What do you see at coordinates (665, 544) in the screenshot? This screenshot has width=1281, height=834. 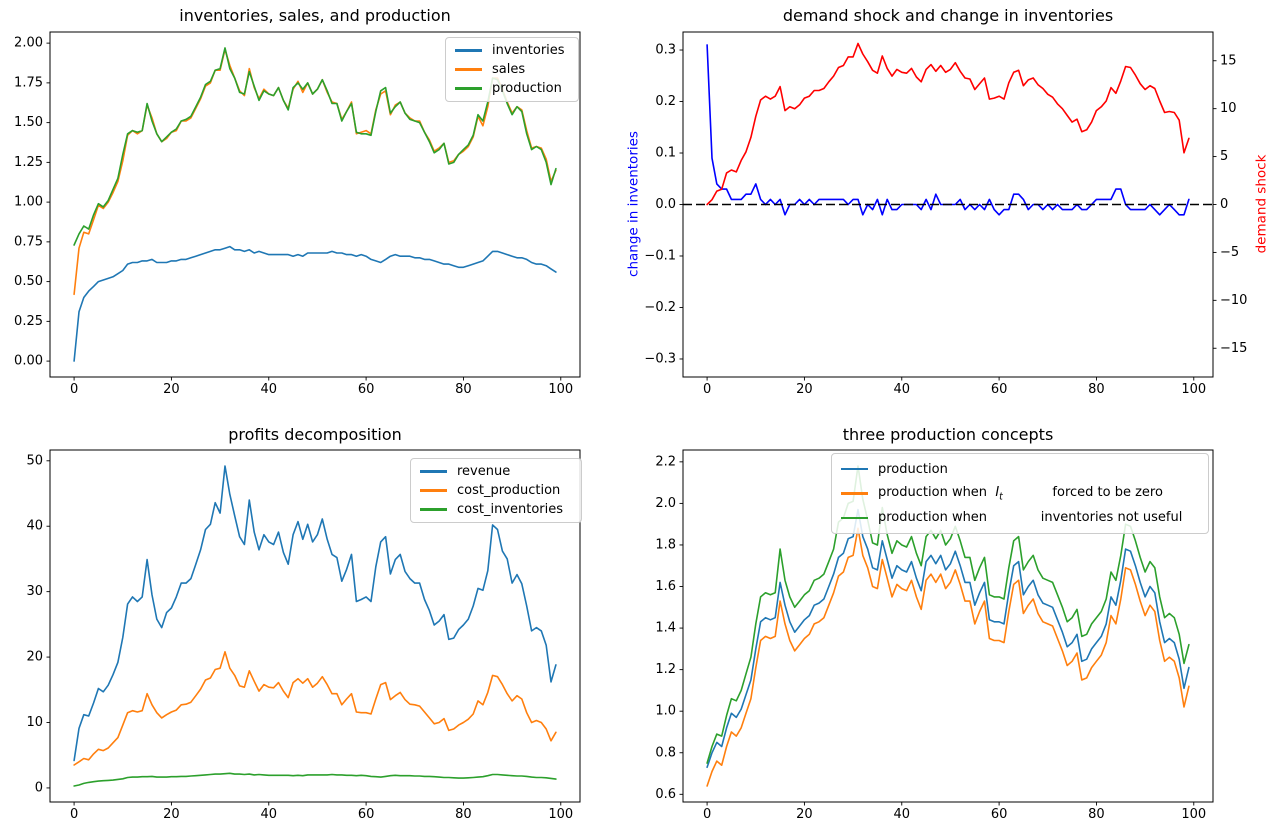 I see `y-tick-label: 1.8` at bounding box center [665, 544].